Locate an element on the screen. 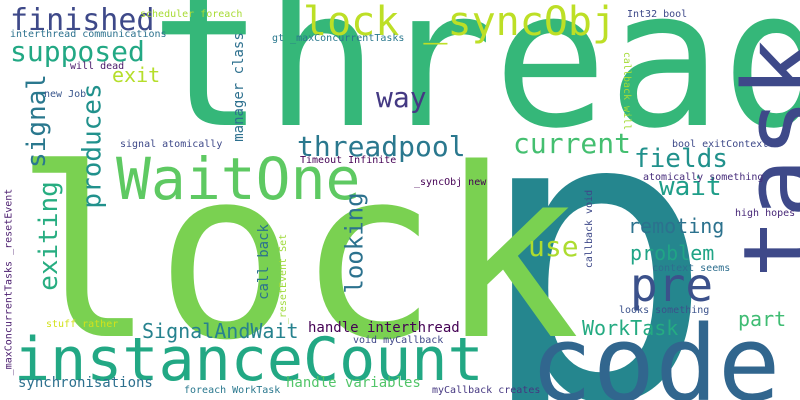 Image resolution: width=800 pixels, height=400 pixels. word-resetEvent-Set: _resetEvent Set is located at coordinates (284, 279).